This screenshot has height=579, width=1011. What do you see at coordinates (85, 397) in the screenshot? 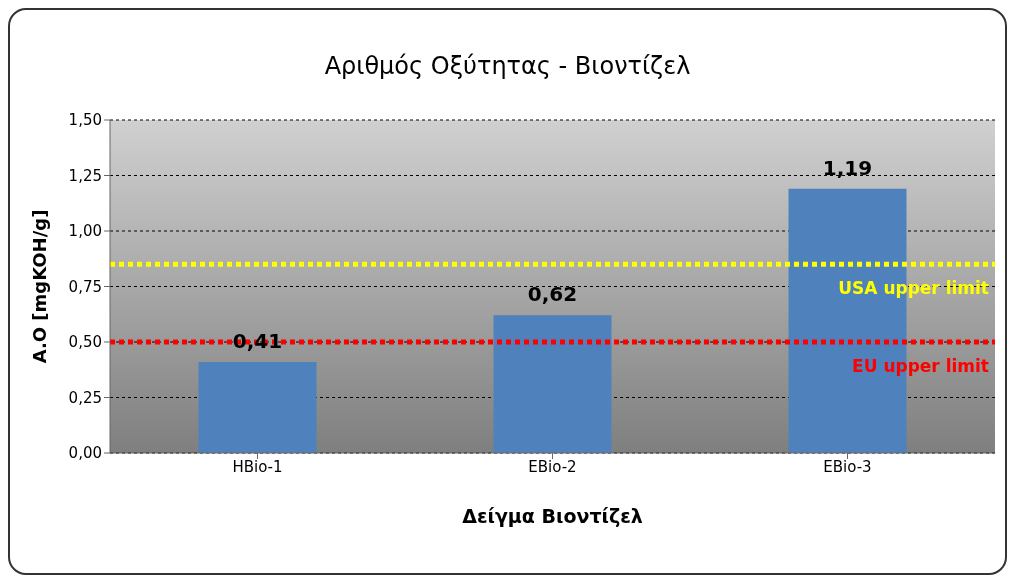
I see `y-tick-label: 0,25` at bounding box center [85, 397].